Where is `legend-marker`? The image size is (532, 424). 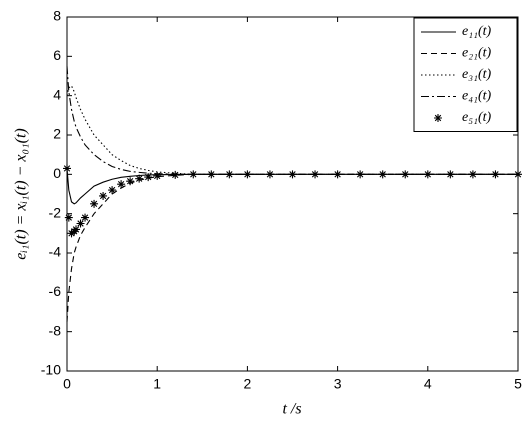
legend-marker is located at coordinates (438, 118).